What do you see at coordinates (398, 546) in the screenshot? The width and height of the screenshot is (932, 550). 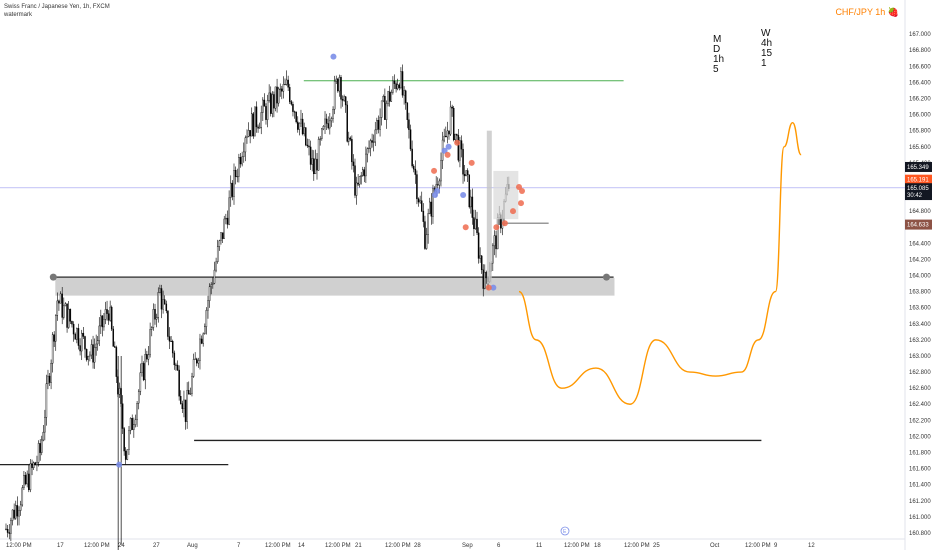 I see `time-tick-label: 12:00 PM` at bounding box center [398, 546].